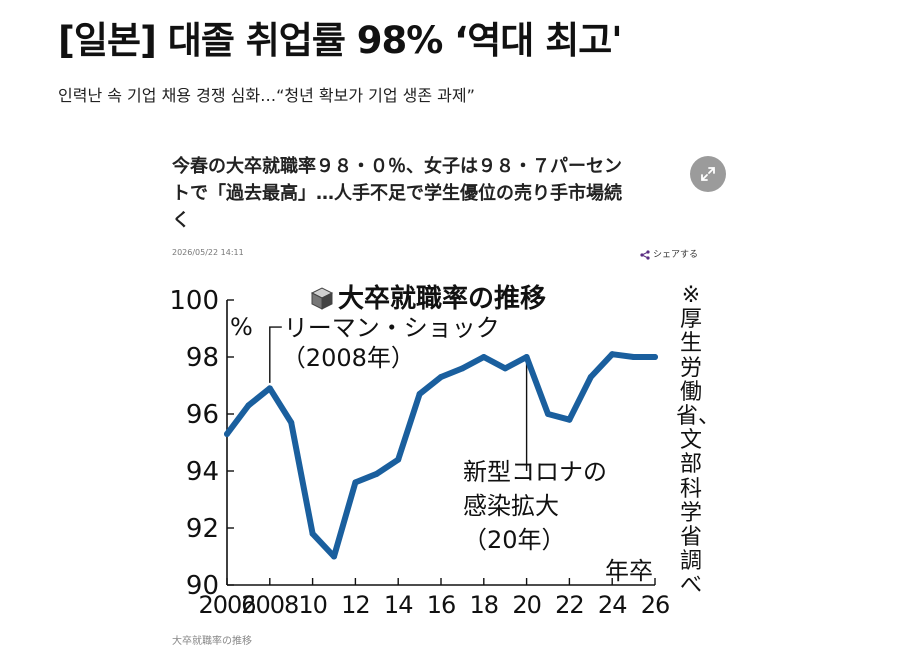 The height and width of the screenshot is (649, 923). What do you see at coordinates (226, 605) in the screenshot?
I see `x-tick-label: 2006` at bounding box center [226, 605].